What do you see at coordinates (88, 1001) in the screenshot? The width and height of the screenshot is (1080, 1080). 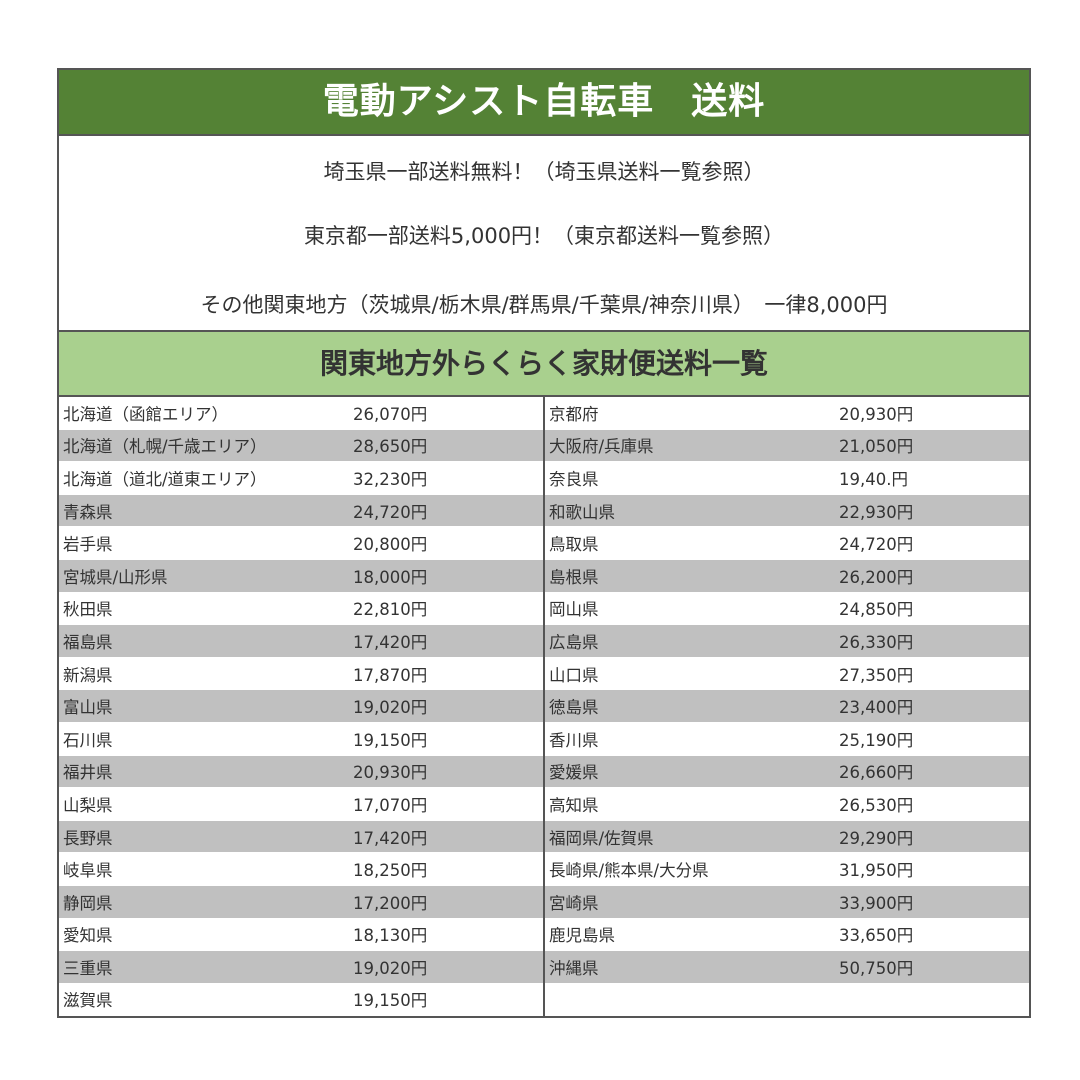 I see `region-name: 滋賀県` at bounding box center [88, 1001].